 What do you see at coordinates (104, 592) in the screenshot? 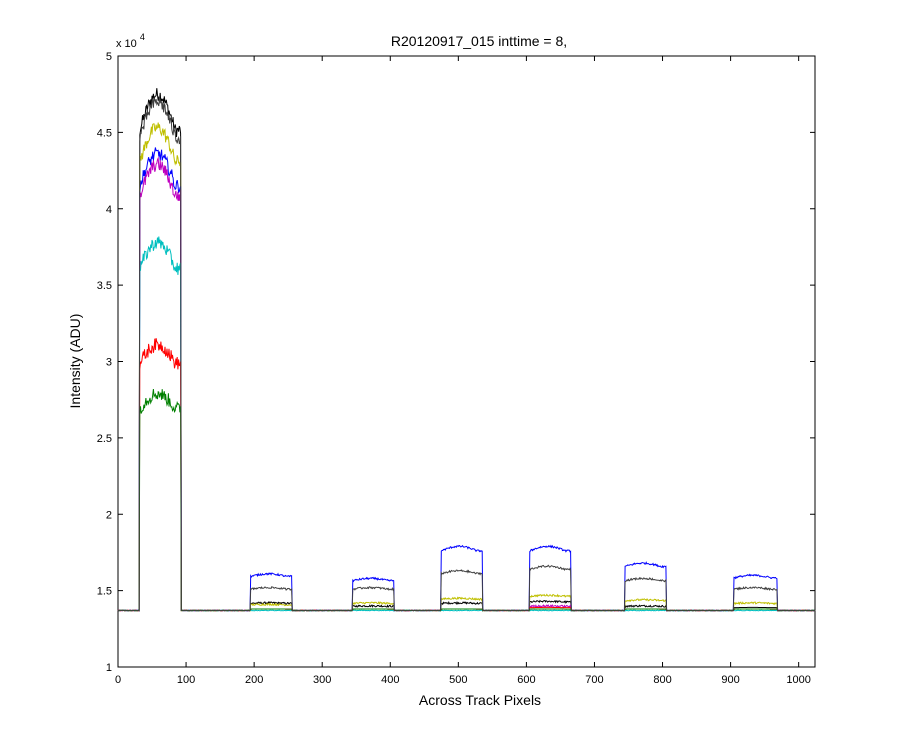
I see `y-tick-label: 1.5` at bounding box center [104, 592].